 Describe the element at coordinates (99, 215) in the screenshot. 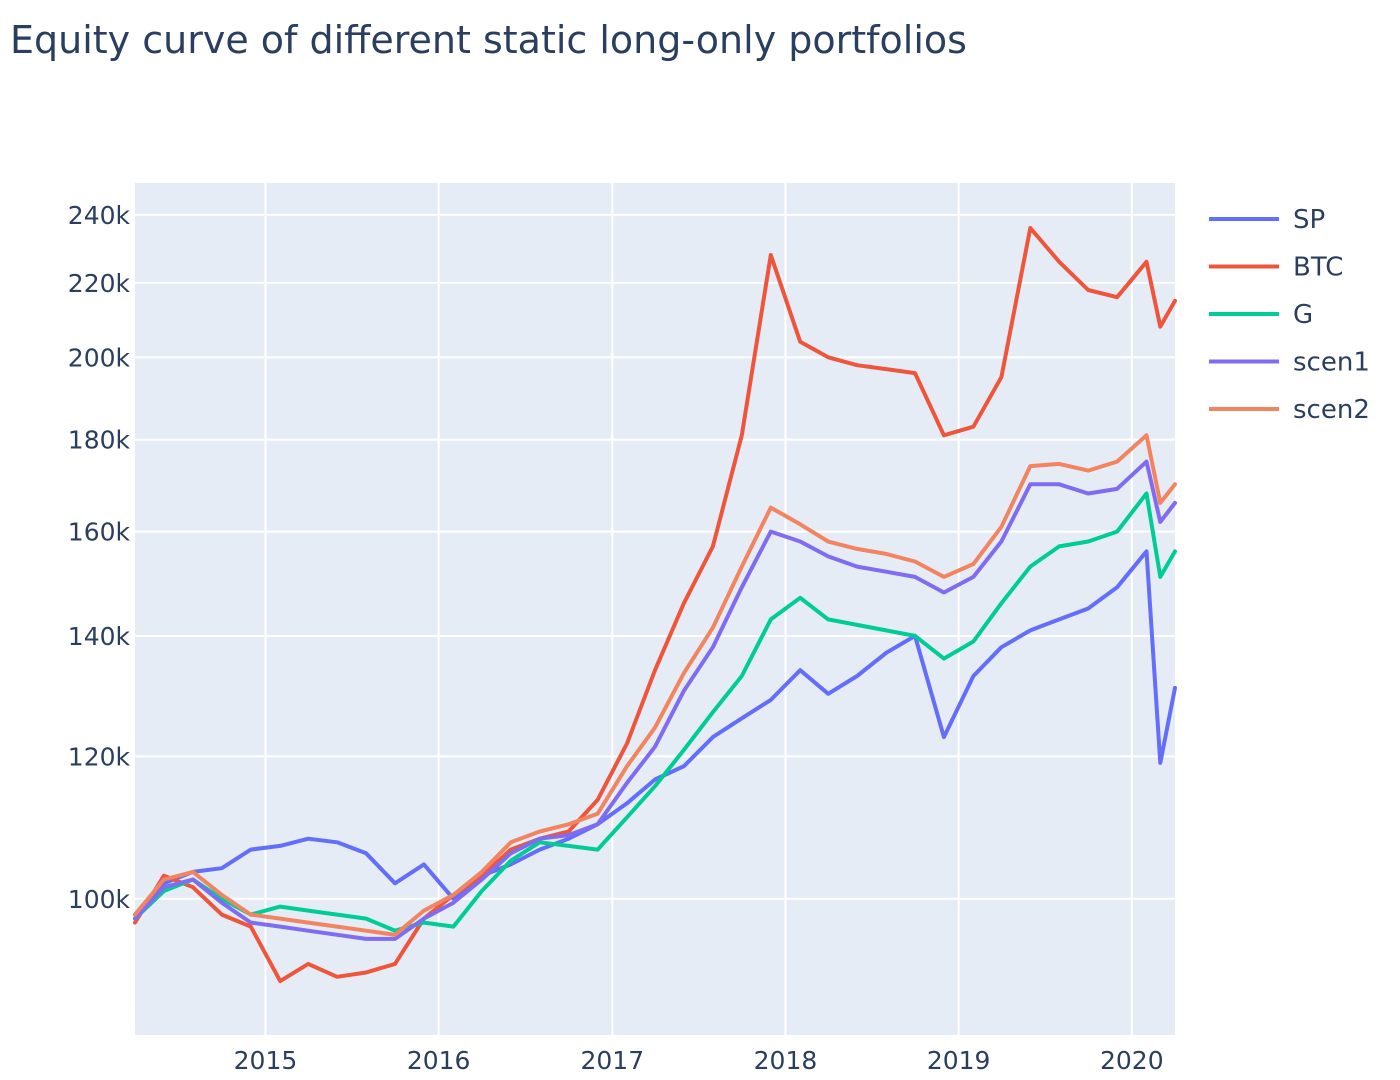

I see `y-tick-label: 240k` at that location.